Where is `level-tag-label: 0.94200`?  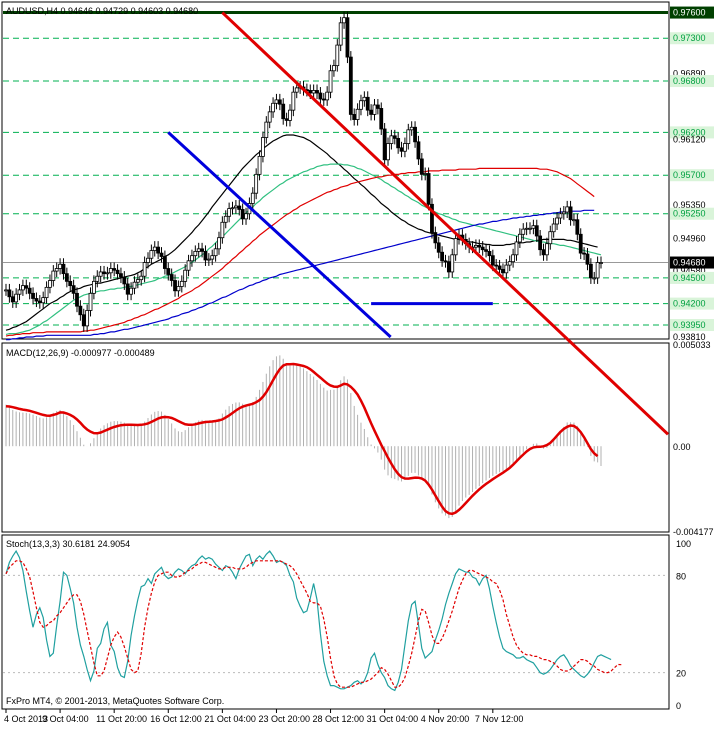 level-tag-label: 0.94200 is located at coordinates (689, 304).